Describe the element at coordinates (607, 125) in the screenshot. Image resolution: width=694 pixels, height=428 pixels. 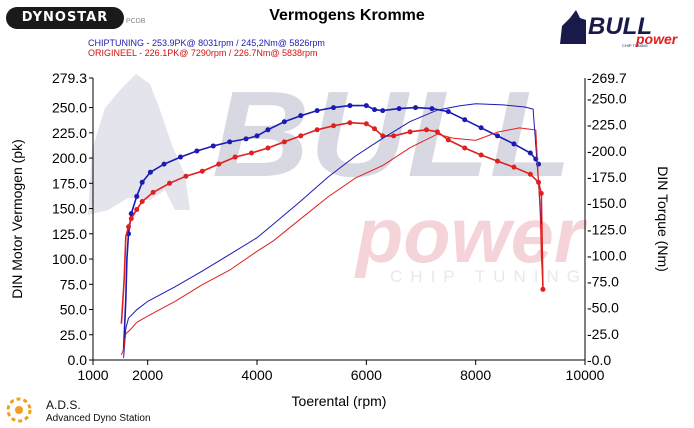
I see `y-right-tick-label: -225.0` at that location.